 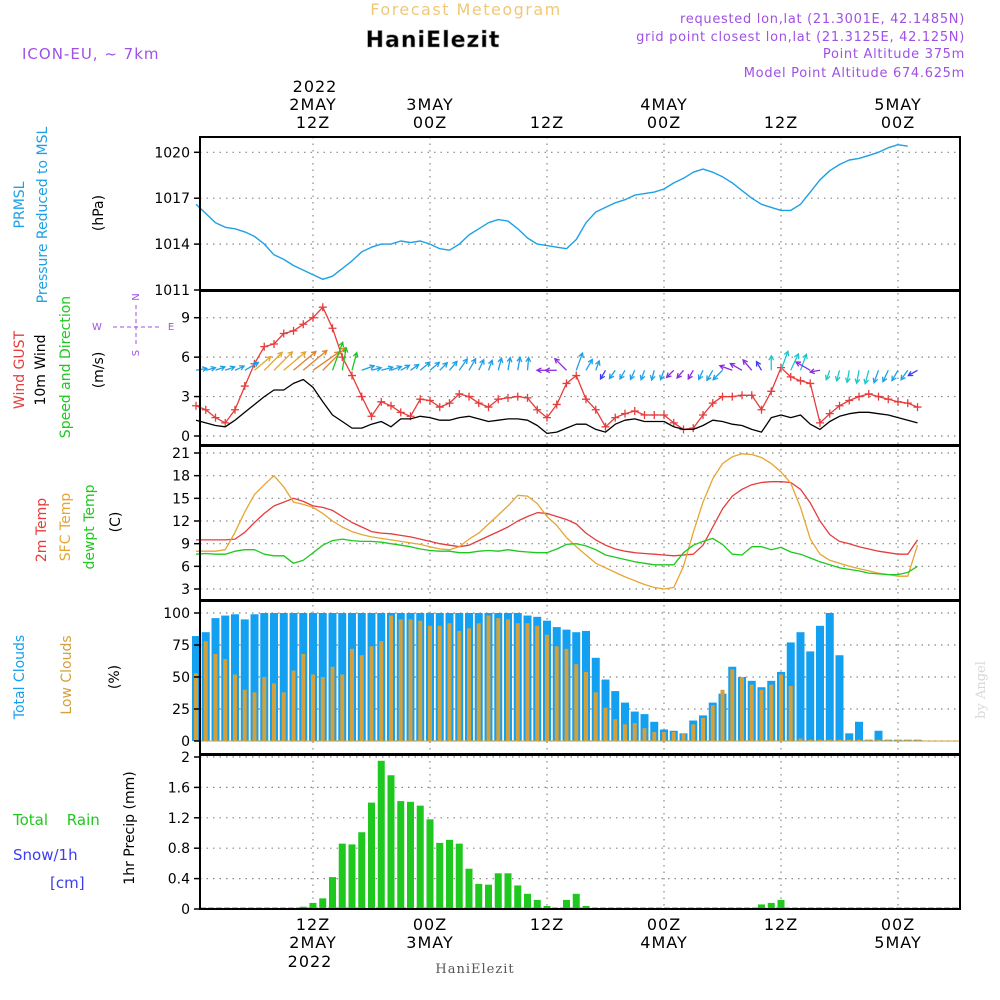 What do you see at coordinates (580, 834) in the screenshot?
I see `precip-plot` at bounding box center [580, 834].